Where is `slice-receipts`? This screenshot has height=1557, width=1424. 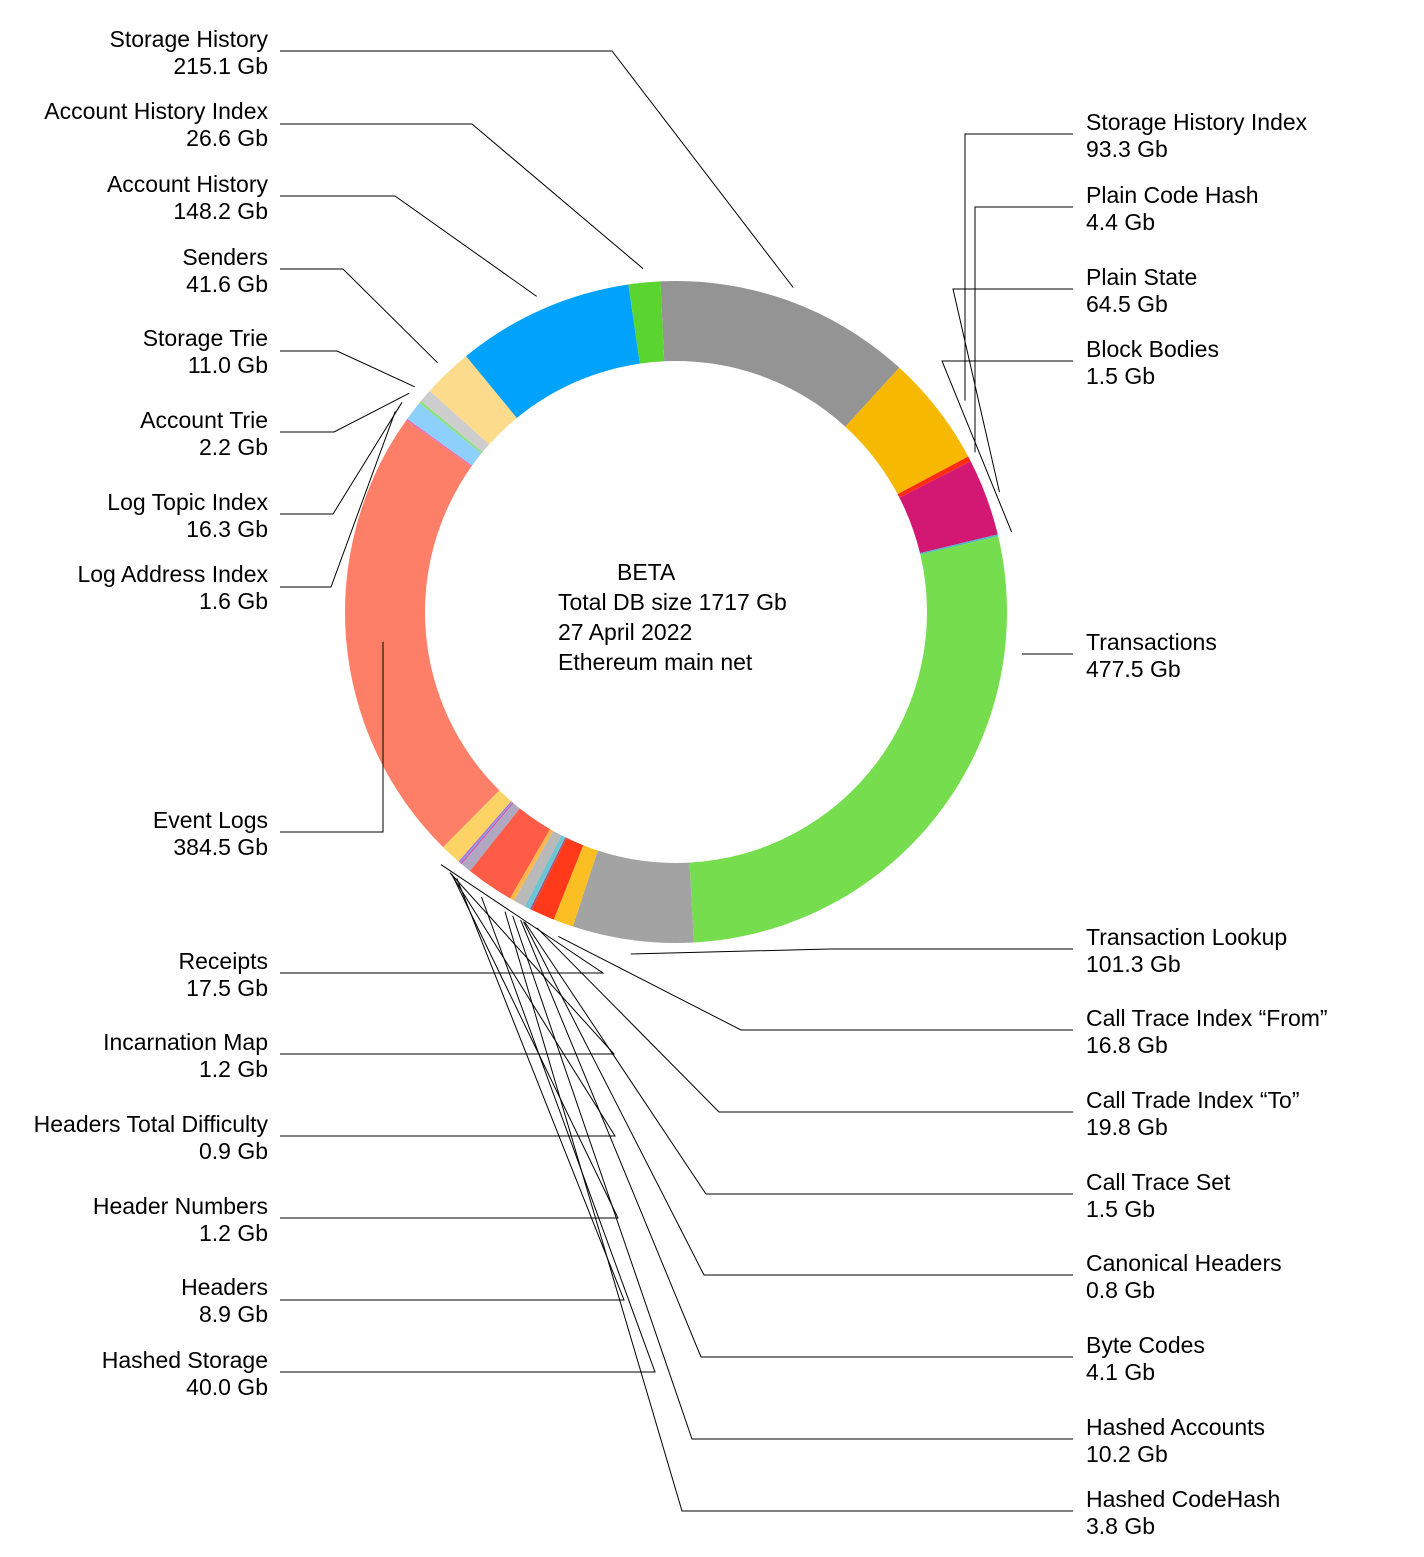 slice-receipts is located at coordinates (477, 826).